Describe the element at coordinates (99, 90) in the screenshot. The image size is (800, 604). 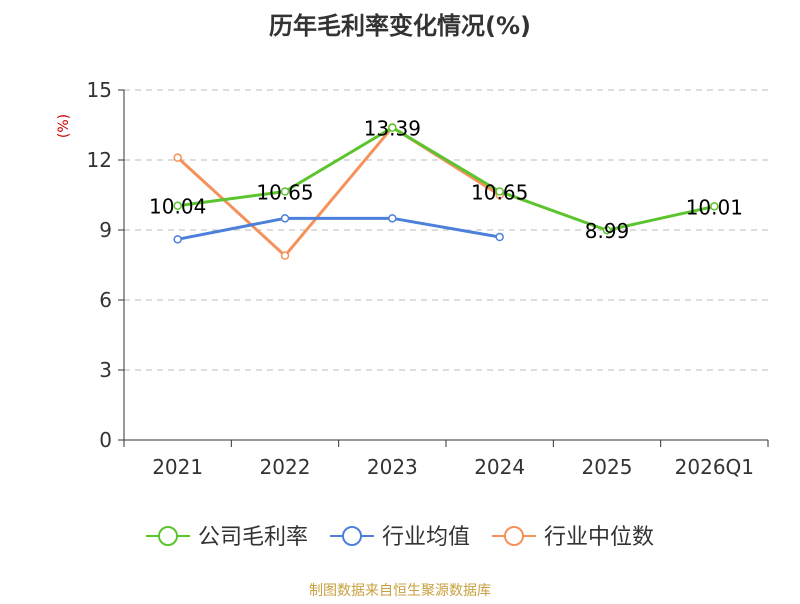
I see `y-tick-label: 15` at that location.